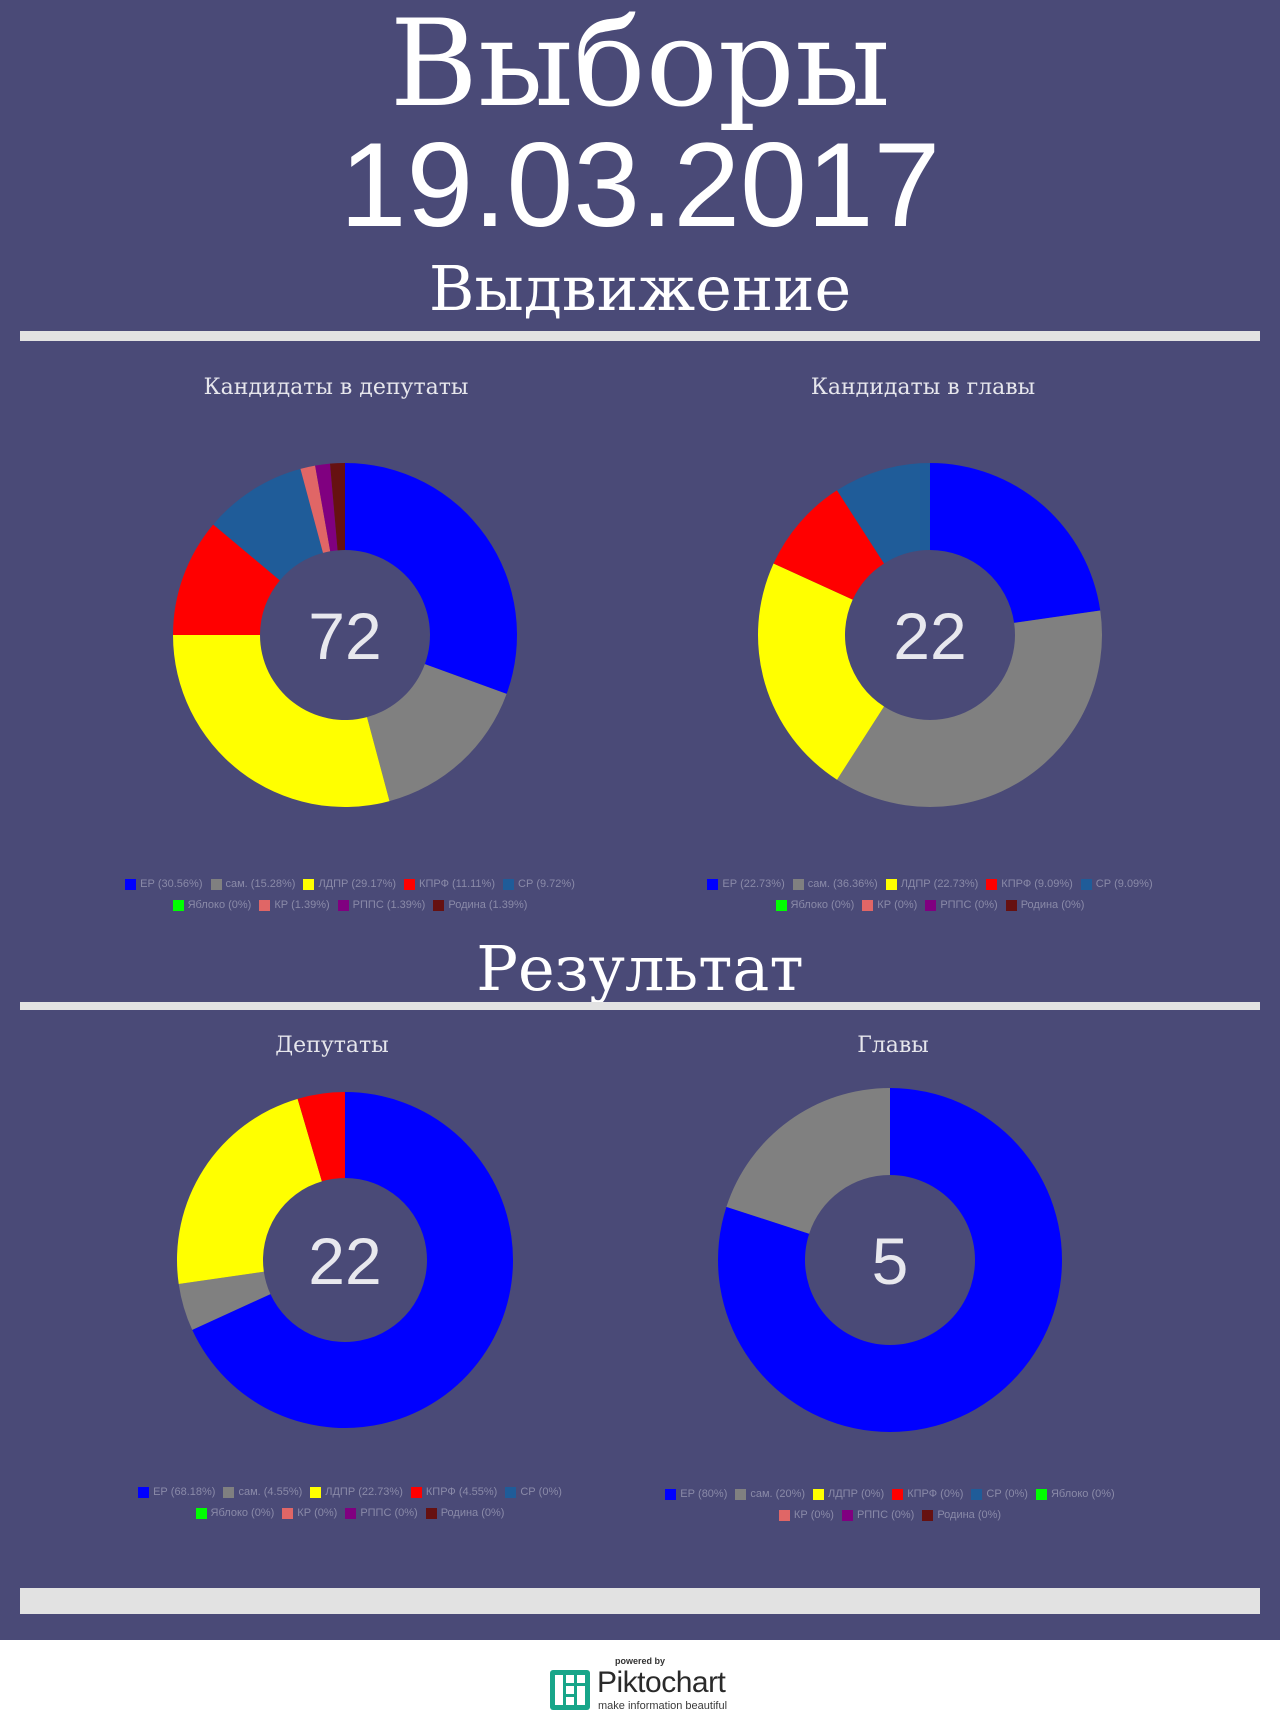 The width and height of the screenshot is (1280, 1721). Describe the element at coordinates (640, 67) in the screenshot. I see `main-title: Выборы` at that location.